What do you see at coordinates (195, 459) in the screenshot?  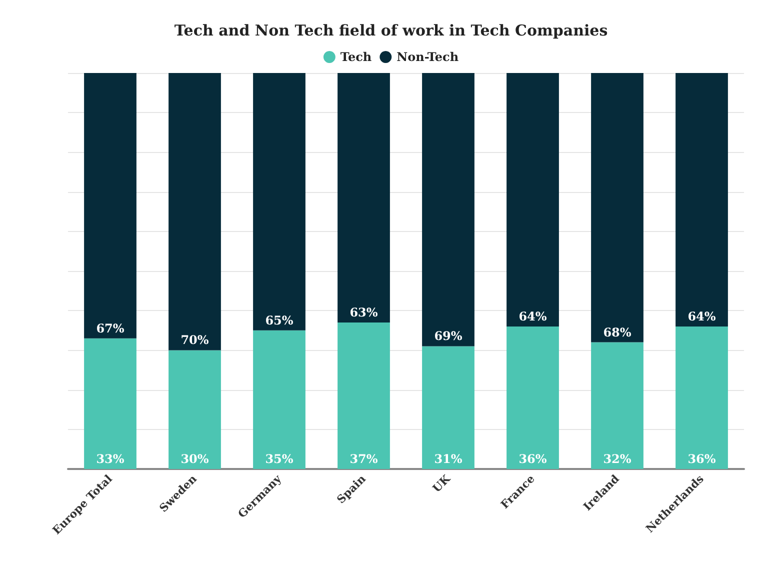 I see `data-label: 30%` at bounding box center [195, 459].